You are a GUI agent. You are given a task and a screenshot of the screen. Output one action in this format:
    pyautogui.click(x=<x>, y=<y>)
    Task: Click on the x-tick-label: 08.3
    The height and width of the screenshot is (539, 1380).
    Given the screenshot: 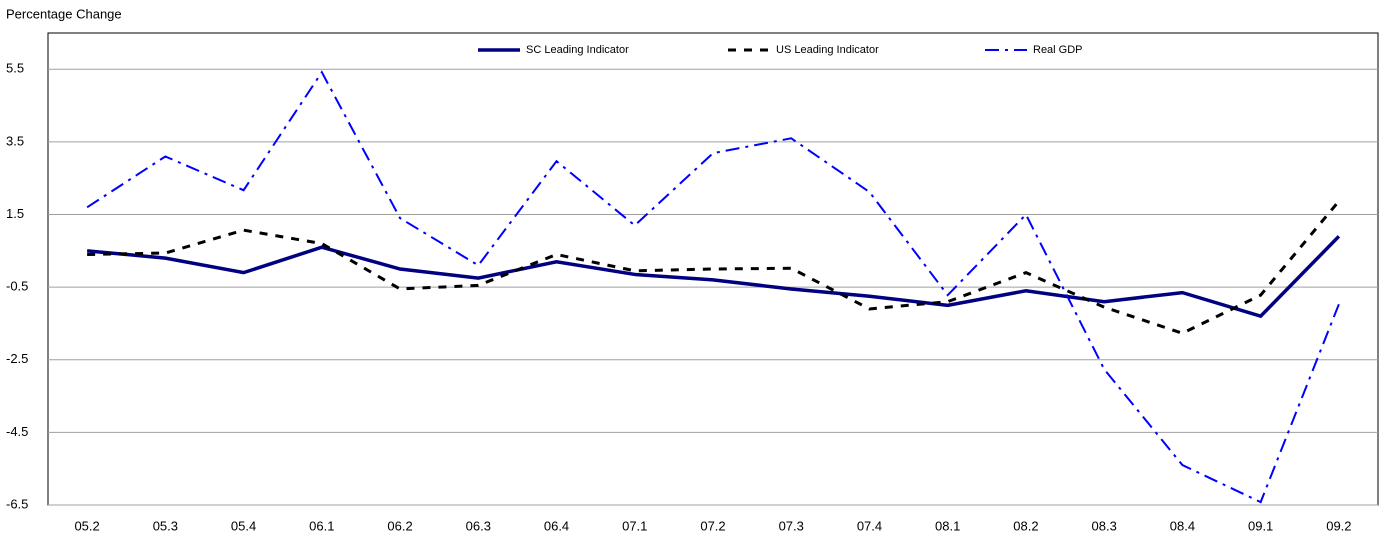 What is the action you would take?
    pyautogui.click(x=1104, y=525)
    